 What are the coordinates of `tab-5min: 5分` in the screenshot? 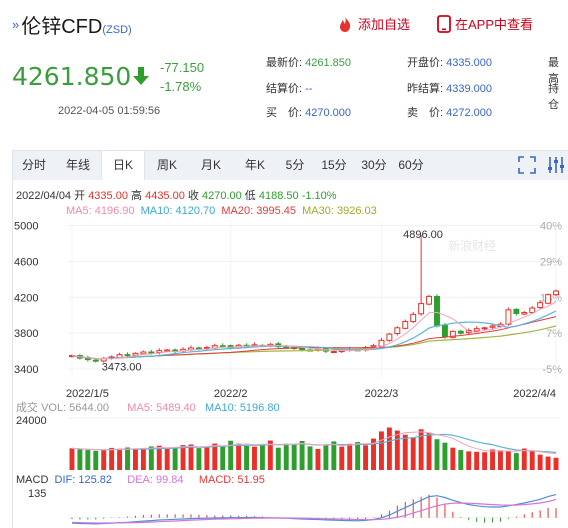 It's located at (295, 165).